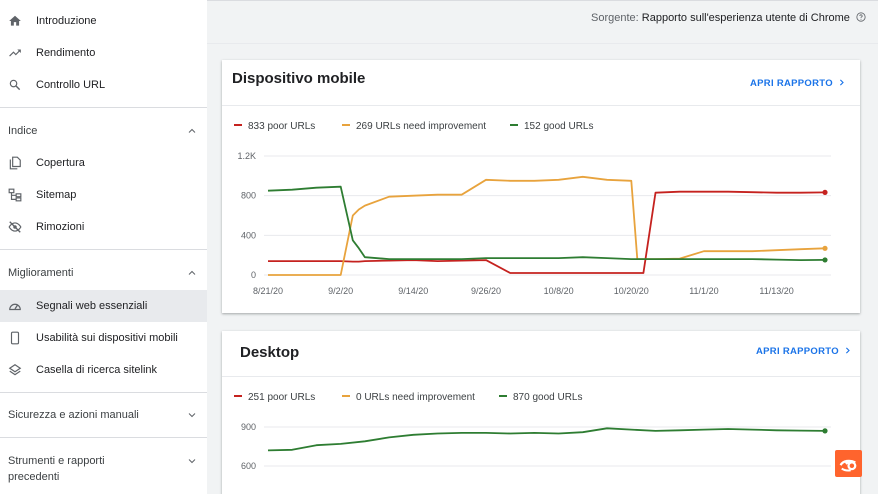 The image size is (878, 494). Describe the element at coordinates (248, 196) in the screenshot. I see `y-tick-label: 800` at that location.